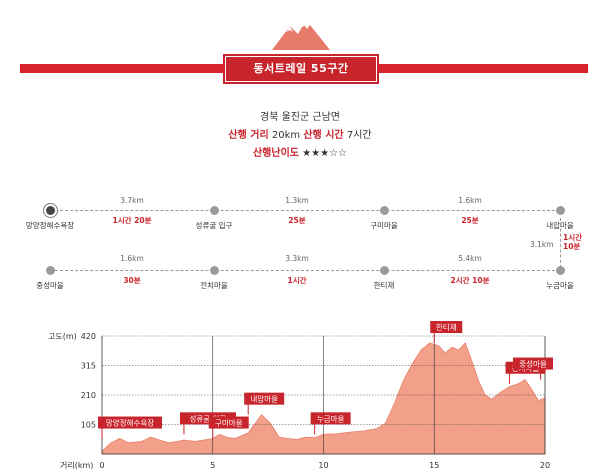  I want to click on segment-time: 30분, so click(132, 280).